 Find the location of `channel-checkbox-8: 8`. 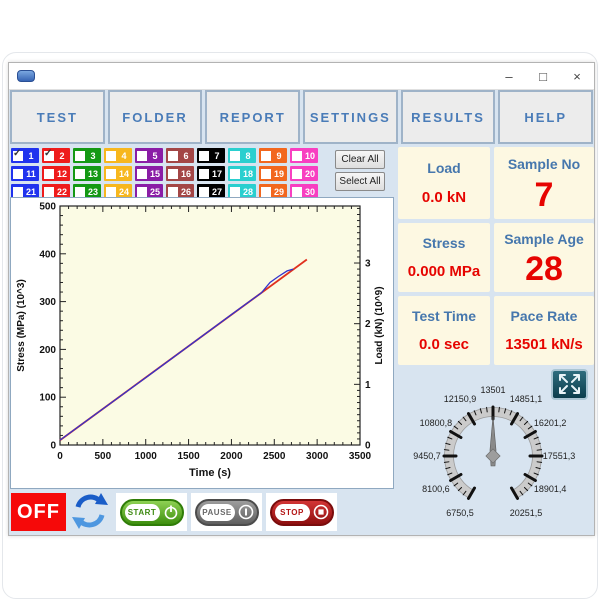

channel-checkbox-8: 8 is located at coordinates (242, 155).